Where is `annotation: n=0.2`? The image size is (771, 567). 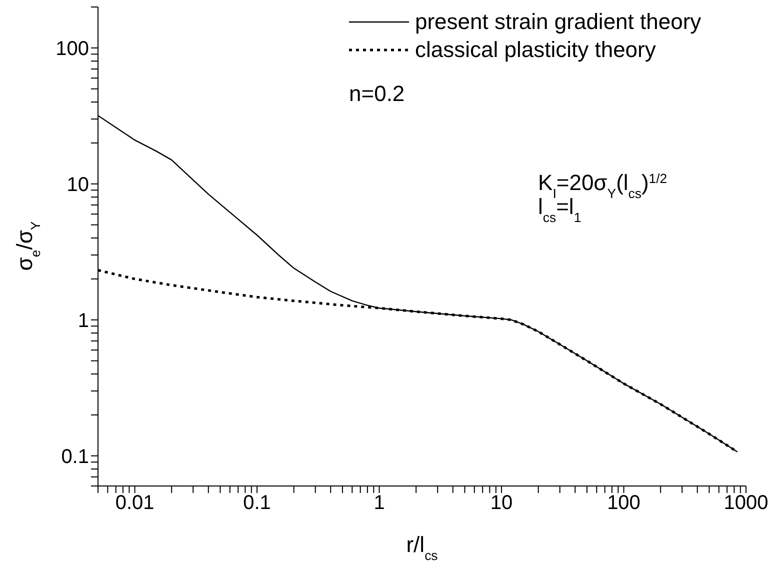
annotation: n=0.2 is located at coordinates (377, 93).